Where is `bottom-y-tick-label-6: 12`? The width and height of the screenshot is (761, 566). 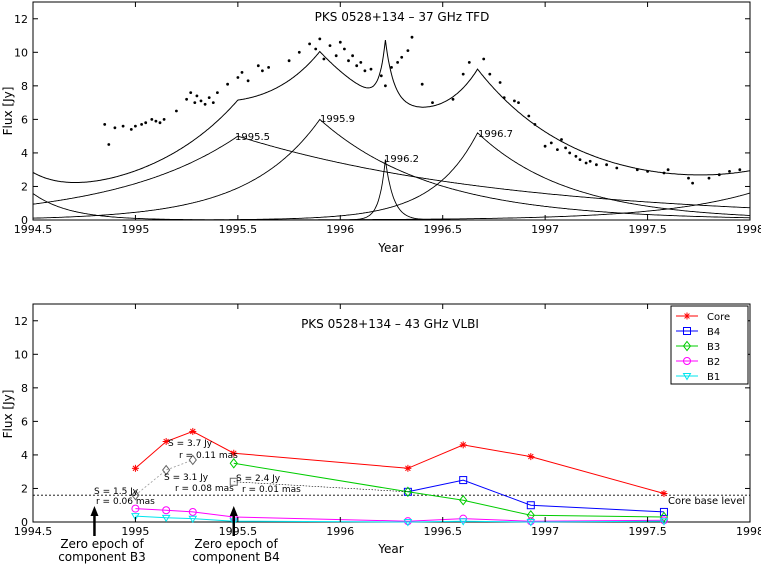 bottom-y-tick-label-6: 12 is located at coordinates (21, 321).